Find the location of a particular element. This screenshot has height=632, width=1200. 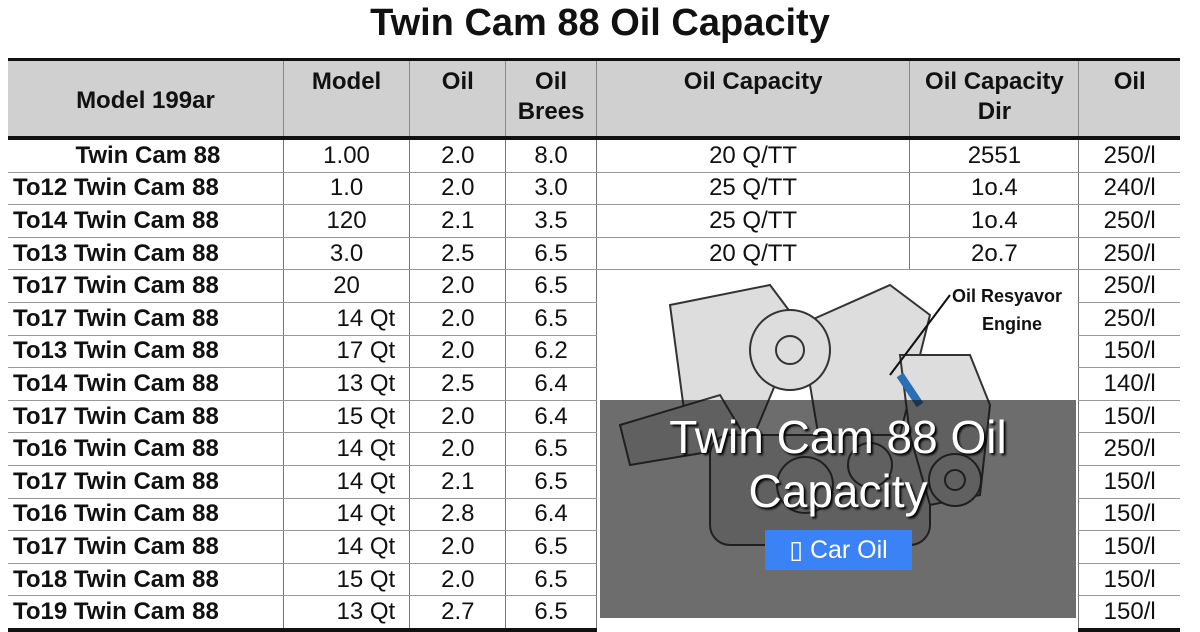

table-cell: 140/l is located at coordinates (1129, 384).